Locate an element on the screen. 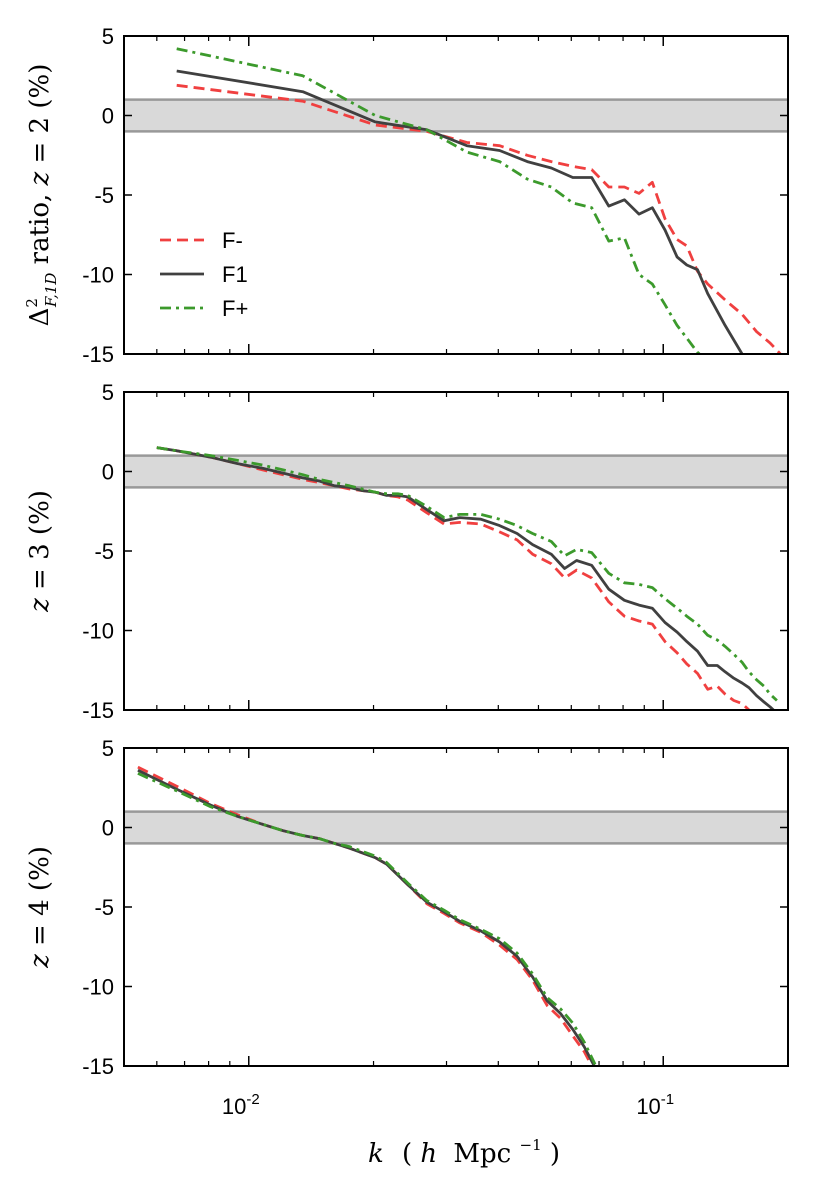 This screenshot has width=830, height=1186. legend-label-F-: F- is located at coordinates (232, 240).